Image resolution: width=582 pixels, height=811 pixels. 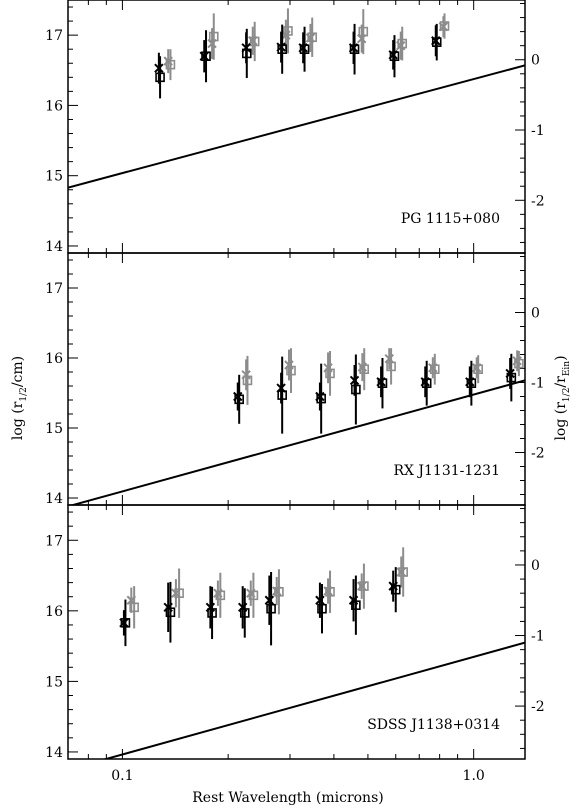 What do you see at coordinates (297, 54) in the screenshot?
I see `series-dark-x` at bounding box center [297, 54].